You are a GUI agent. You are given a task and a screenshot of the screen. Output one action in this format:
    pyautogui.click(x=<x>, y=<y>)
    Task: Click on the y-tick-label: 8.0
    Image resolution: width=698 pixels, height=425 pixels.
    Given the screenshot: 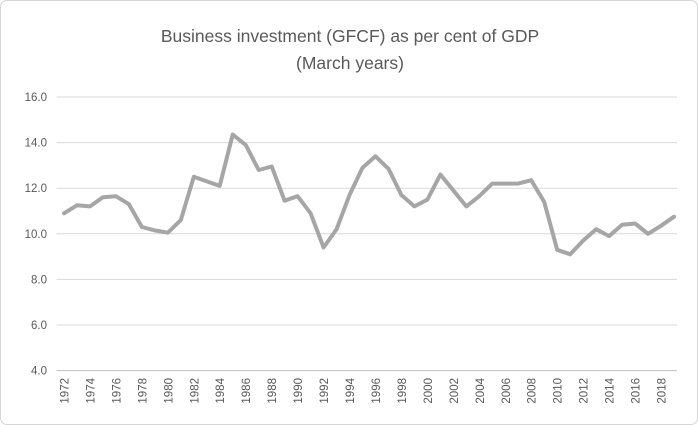 What is the action you would take?
    pyautogui.click(x=39, y=280)
    